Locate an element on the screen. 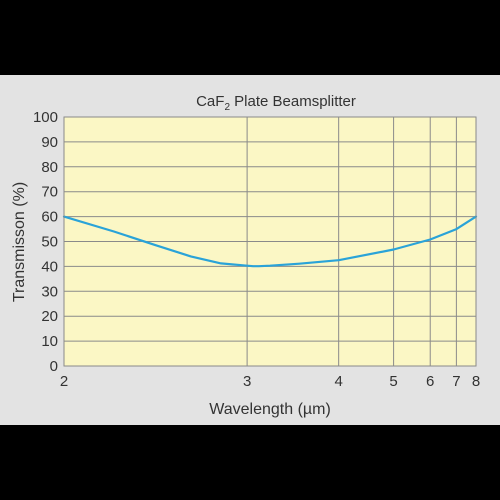 Image resolution: width=500 pixels, height=500 pixels. series-layer is located at coordinates (270, 241).